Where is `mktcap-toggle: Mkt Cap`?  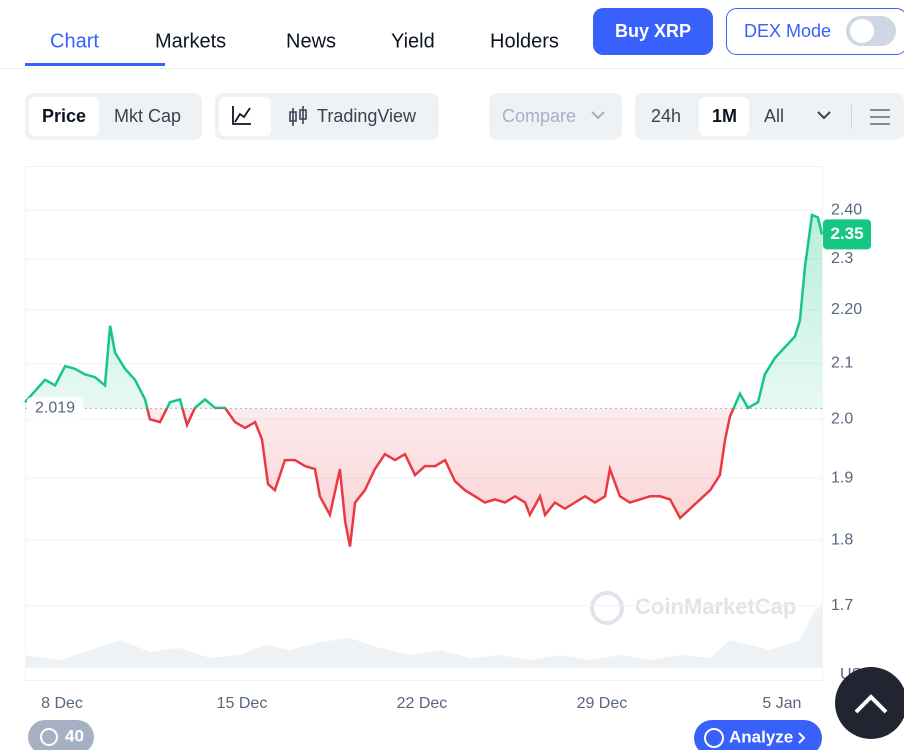
mktcap-toggle: Mkt Cap is located at coordinates (147, 116).